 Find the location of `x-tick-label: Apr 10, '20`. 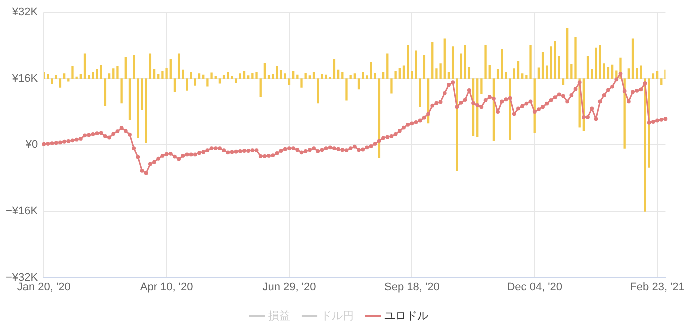

x-tick-label: Apr 10, '20 is located at coordinates (167, 287).